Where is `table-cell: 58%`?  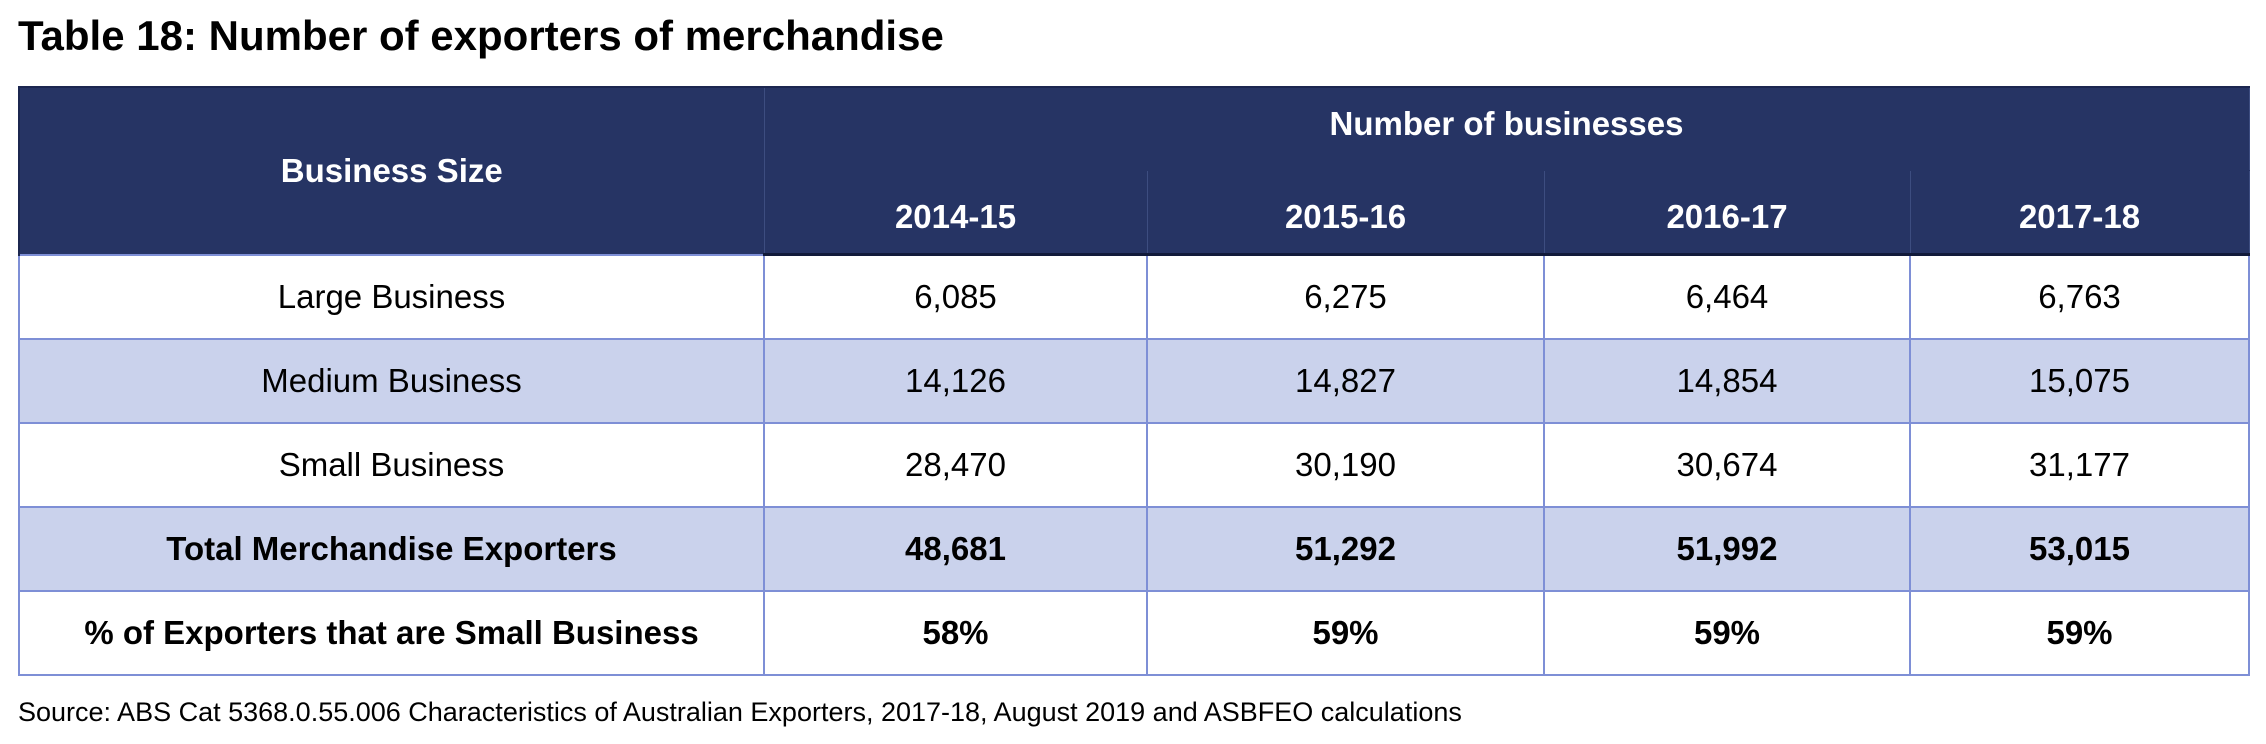 table-cell: 58% is located at coordinates (955, 633).